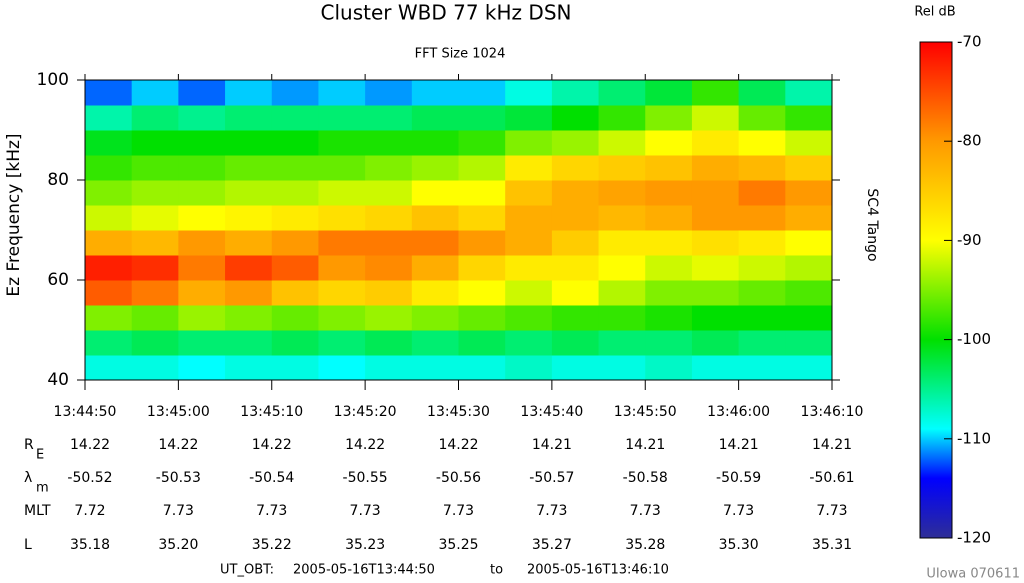  I want to click on ephemeris-value: 7.72, so click(89, 511).